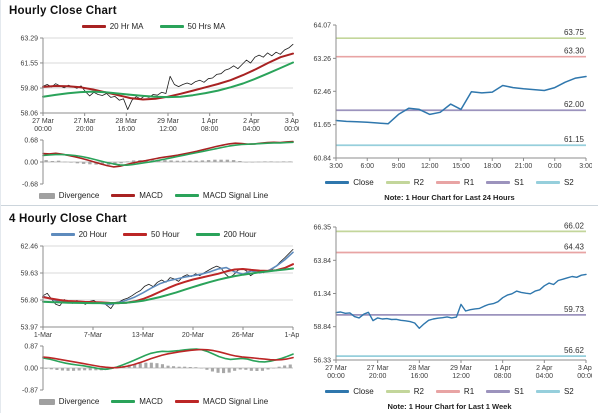 The height and width of the screenshot is (413, 600). I want to click on svg-text: 7-Mar, so click(93, 335).